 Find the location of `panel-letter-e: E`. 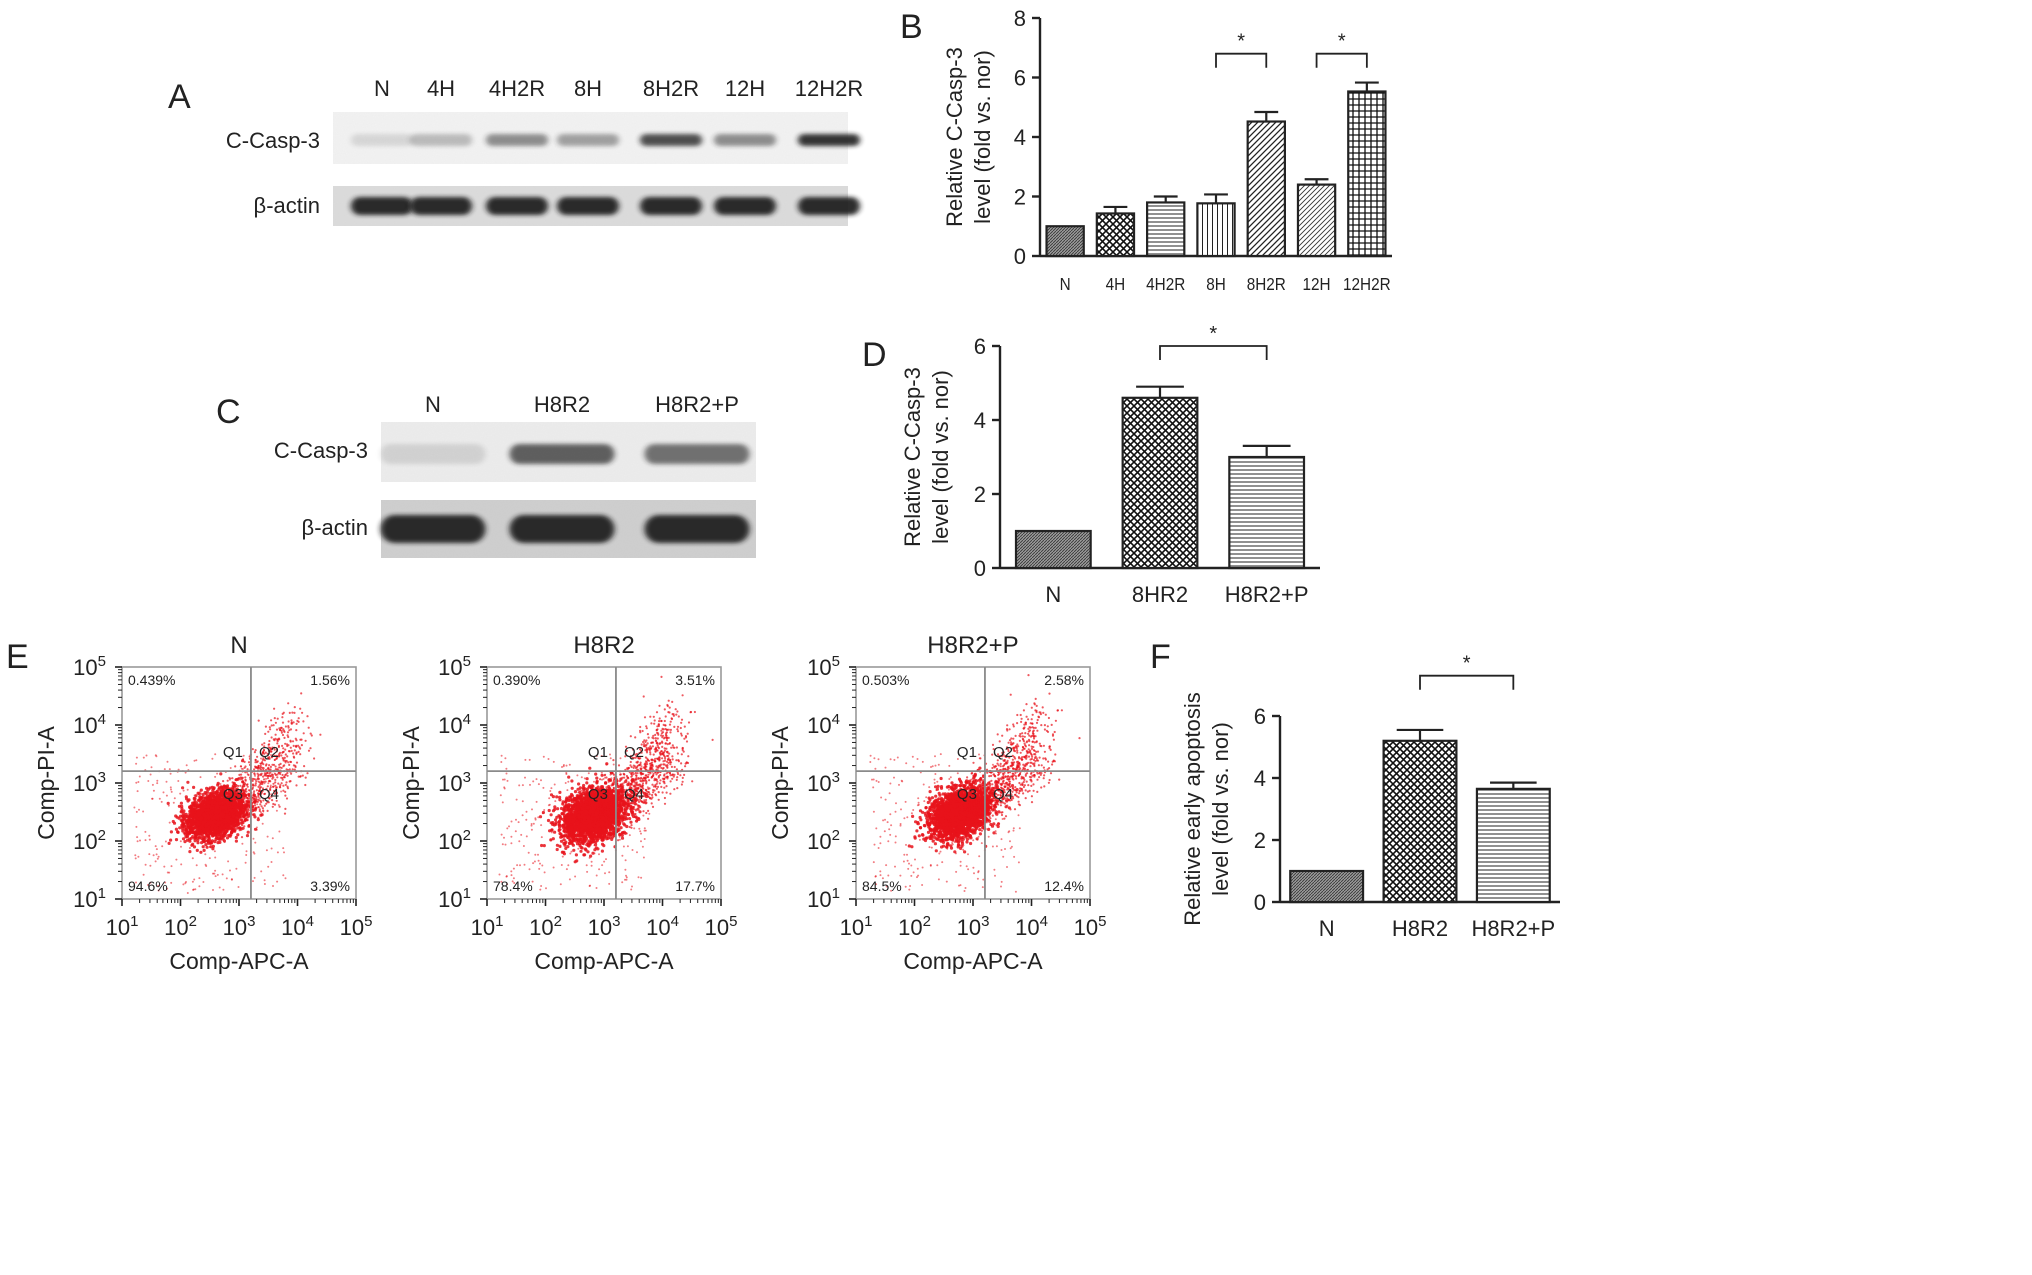

panel-letter-e: E is located at coordinates (17, 657).